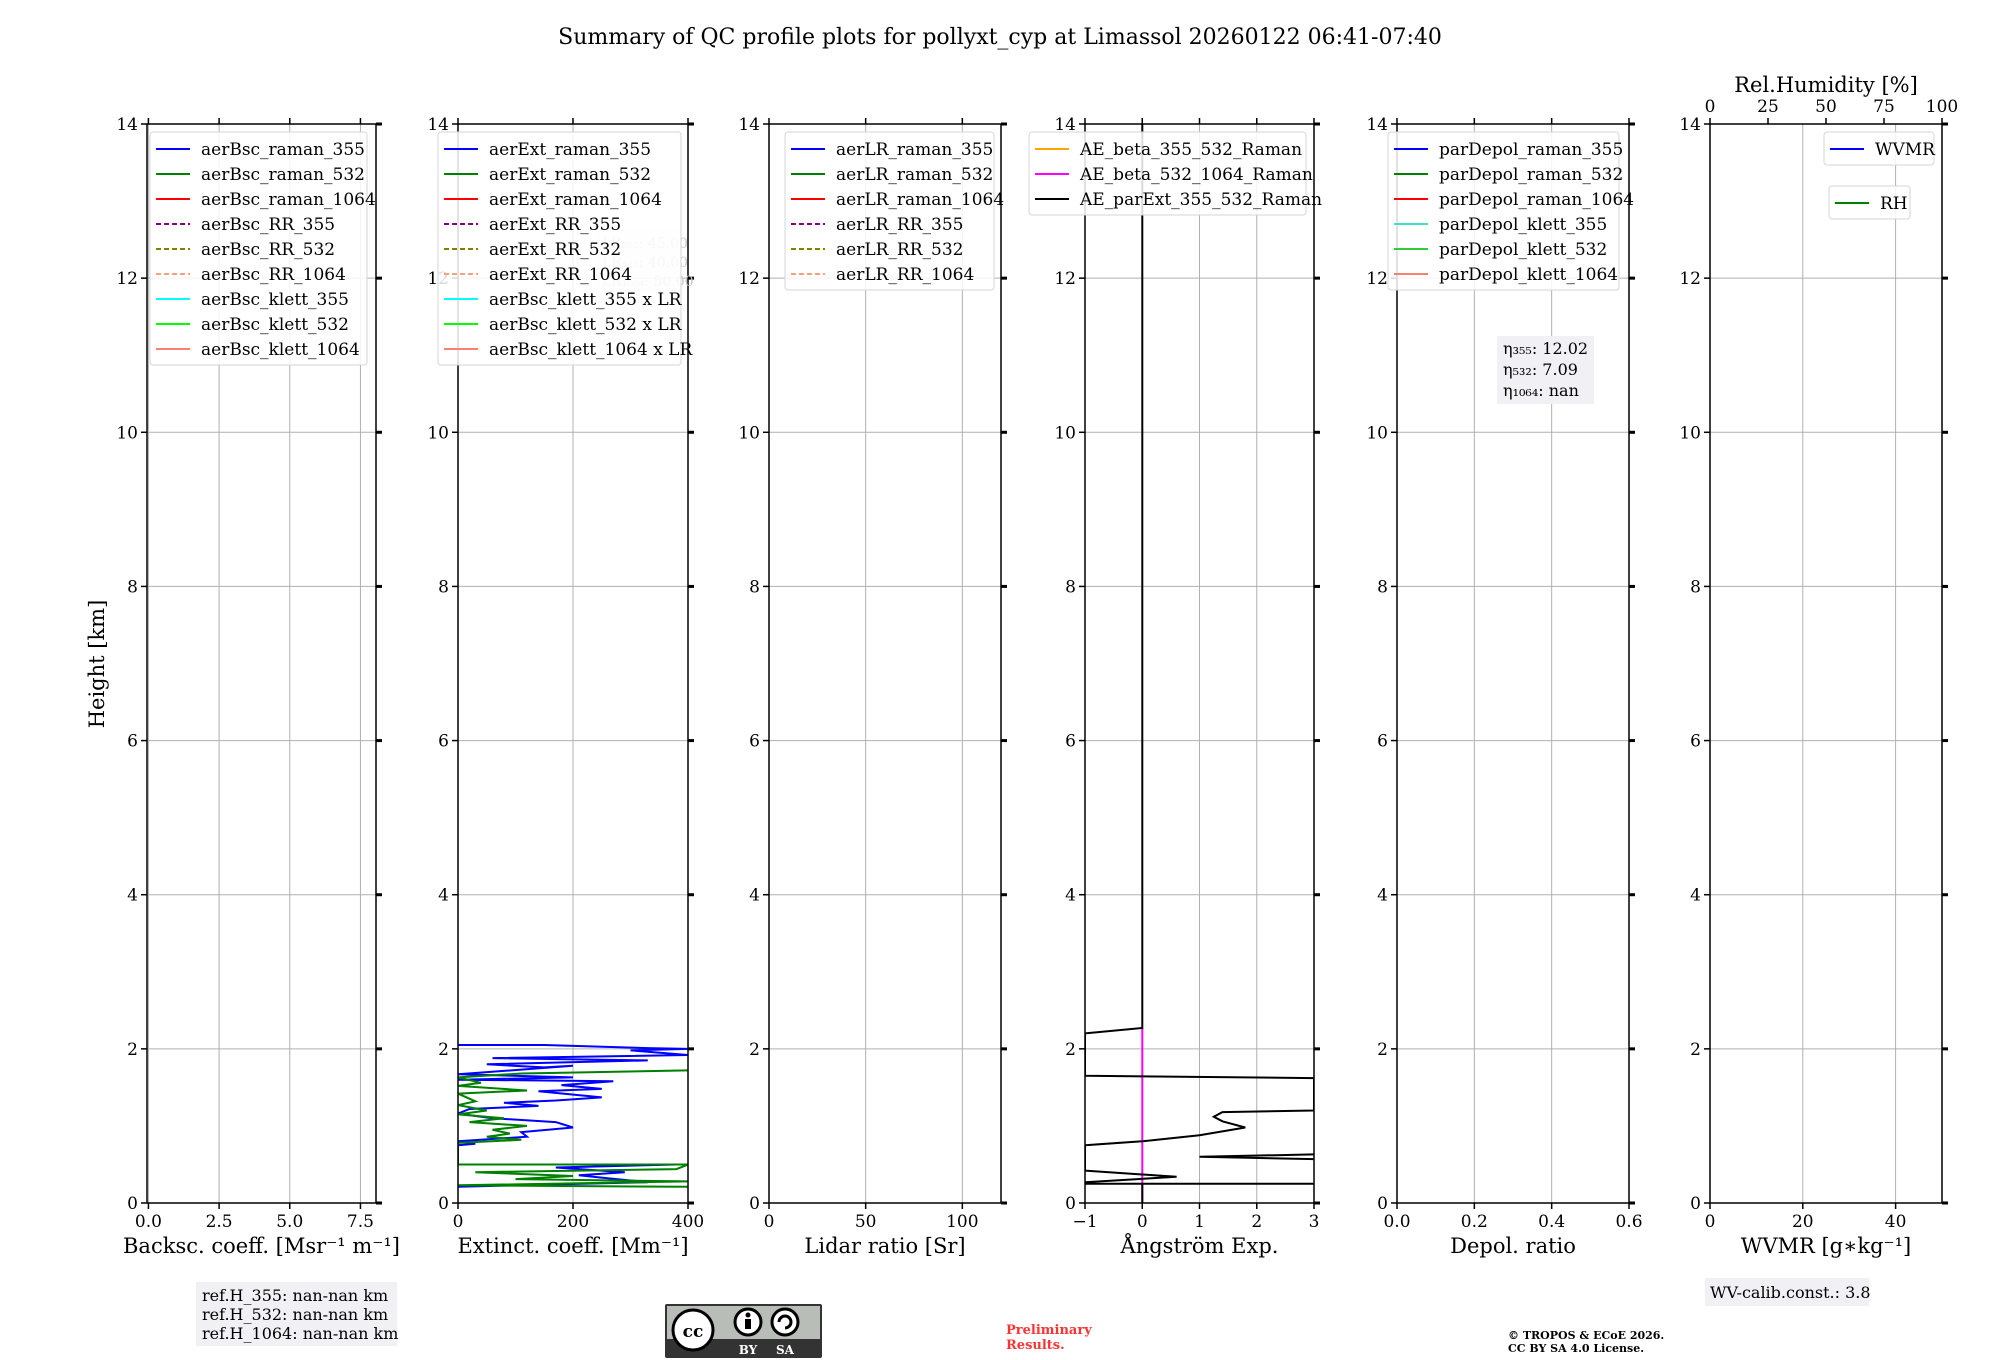  I want to click on x-tick-label: 100, so click(962, 1222).